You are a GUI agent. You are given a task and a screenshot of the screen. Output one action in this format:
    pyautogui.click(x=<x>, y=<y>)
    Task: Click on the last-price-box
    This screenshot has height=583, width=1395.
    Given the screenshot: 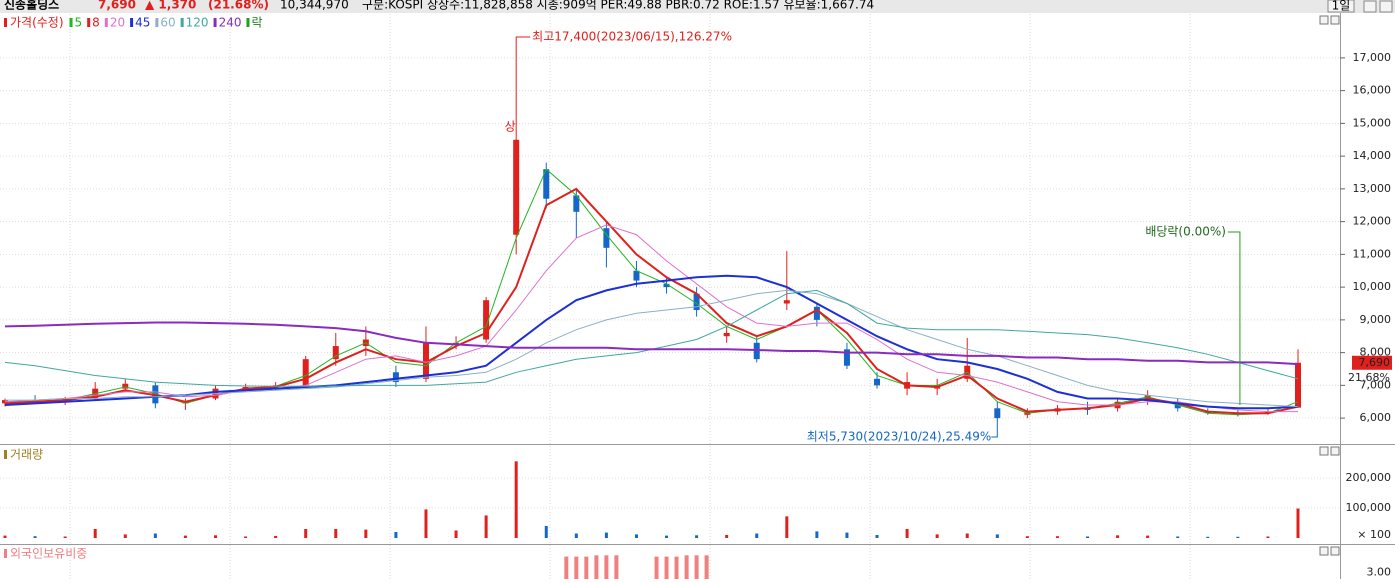 What is the action you would take?
    pyautogui.click(x=1372, y=362)
    